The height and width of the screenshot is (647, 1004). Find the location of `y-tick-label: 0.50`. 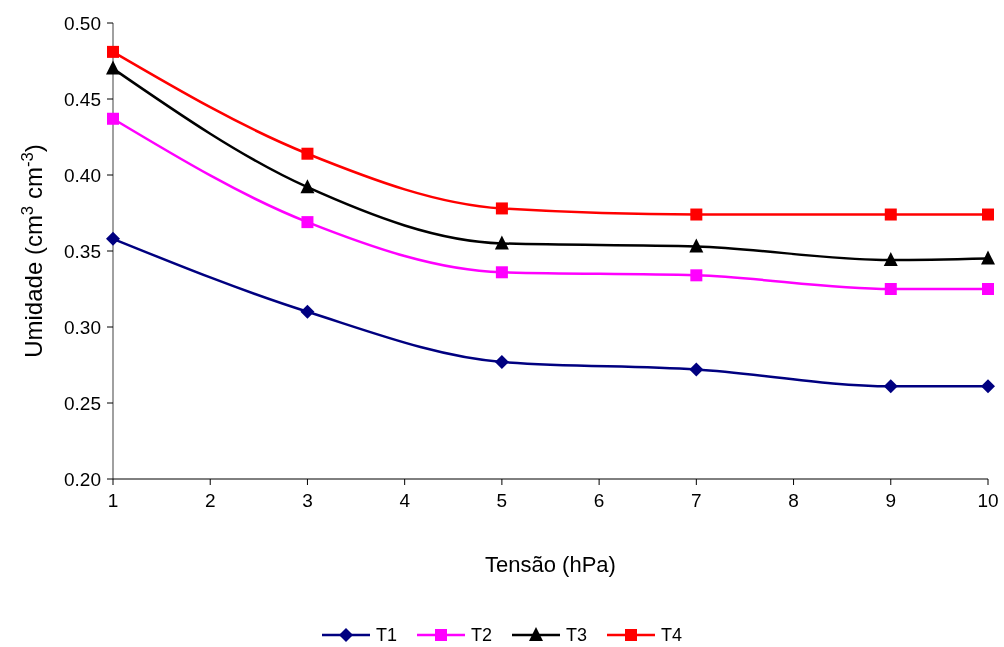

y-tick-label: 0.50 is located at coordinates (82, 23).